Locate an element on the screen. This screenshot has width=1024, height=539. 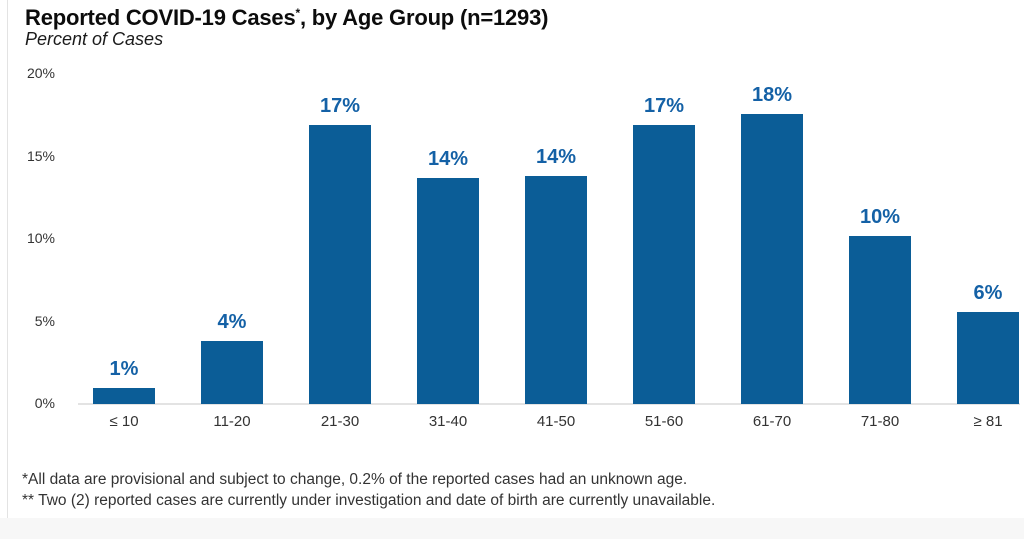
y-tick-label: 20% is located at coordinates (40, 73).